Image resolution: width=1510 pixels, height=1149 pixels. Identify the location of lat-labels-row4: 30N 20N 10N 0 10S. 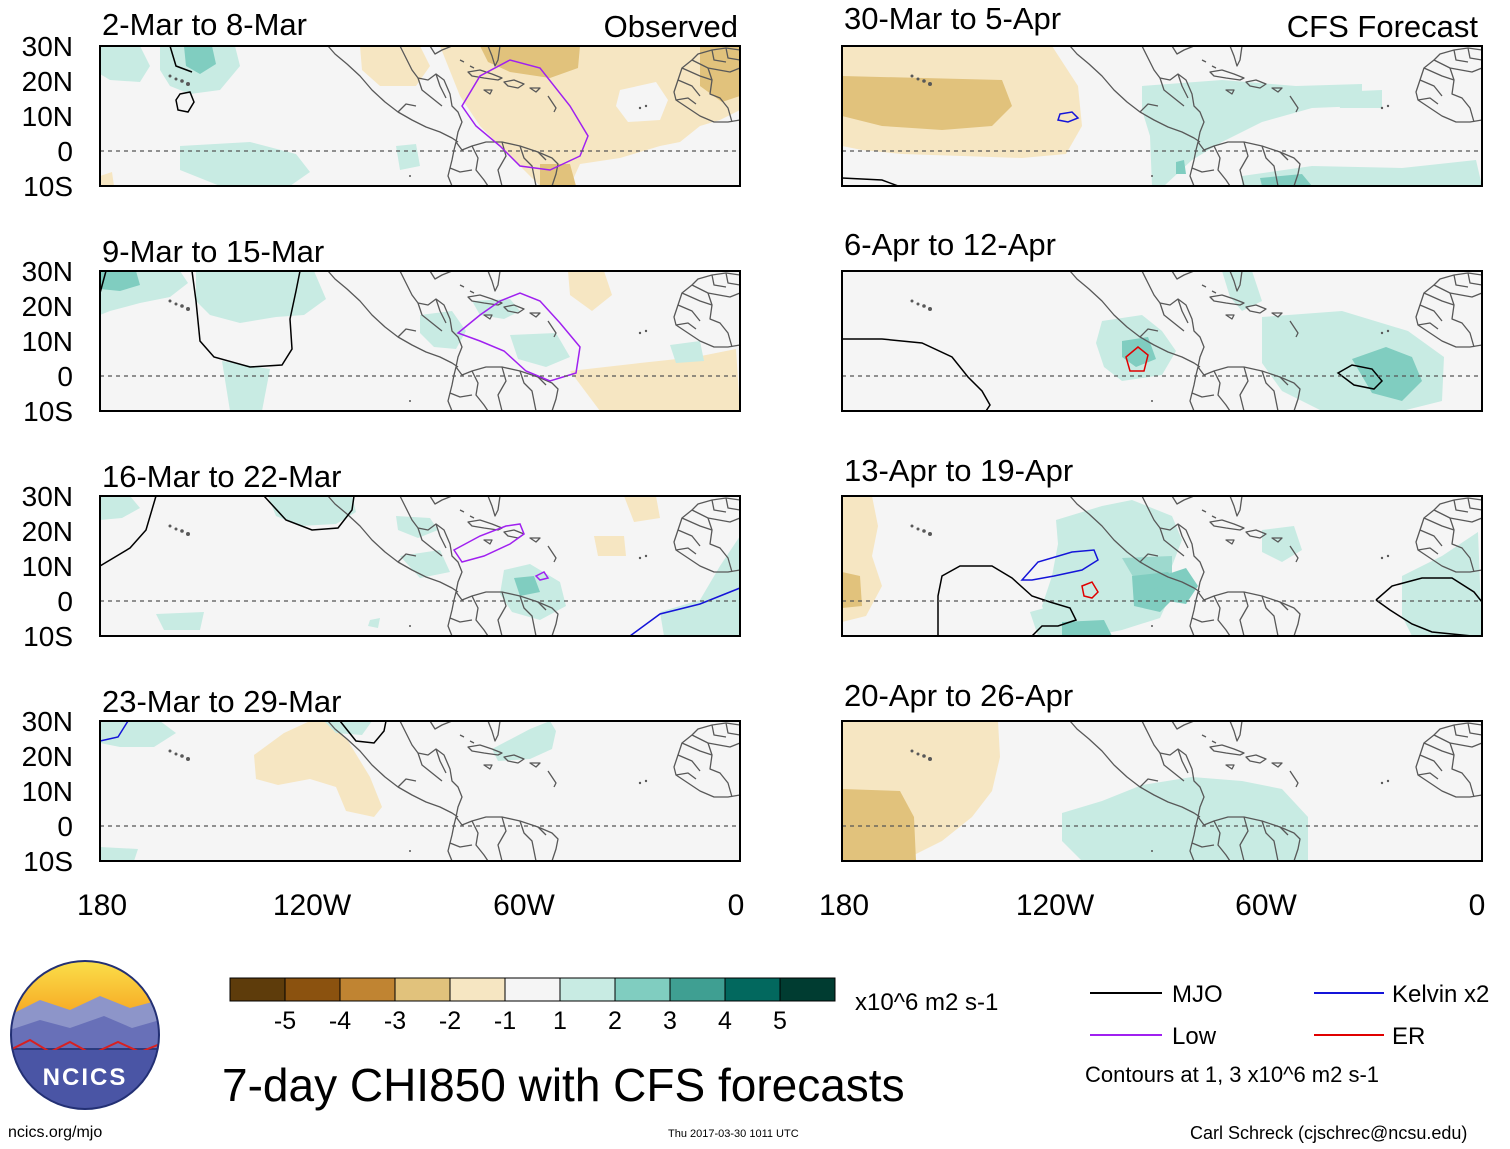
(47, 791).